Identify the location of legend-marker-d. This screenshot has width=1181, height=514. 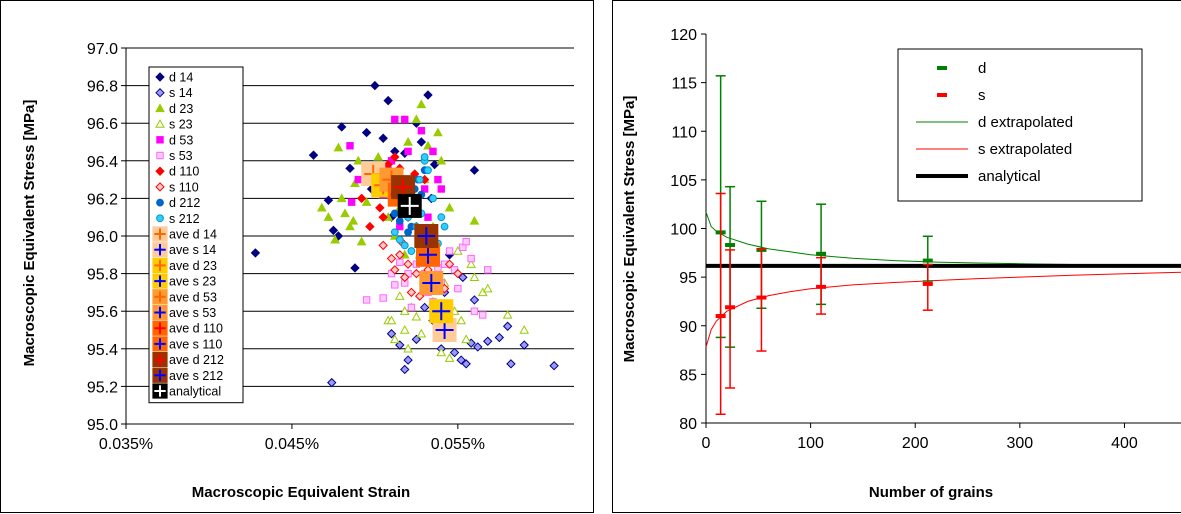
(942, 68).